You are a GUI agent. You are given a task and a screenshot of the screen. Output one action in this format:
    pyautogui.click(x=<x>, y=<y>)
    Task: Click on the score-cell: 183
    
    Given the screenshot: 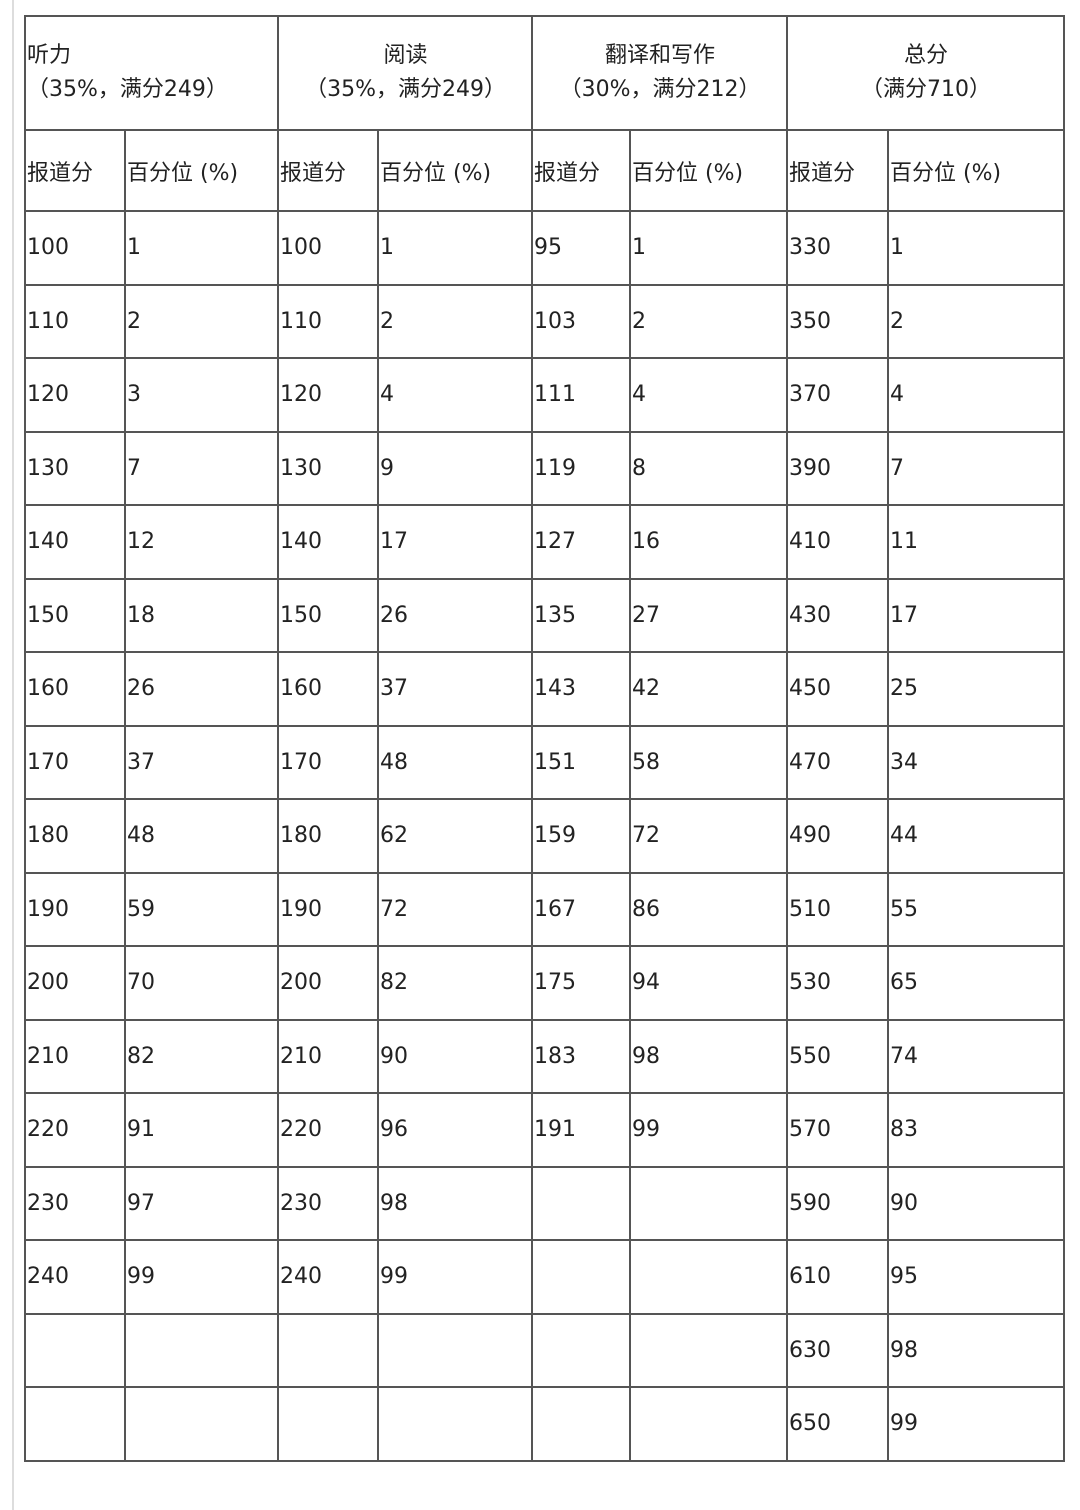 What is the action you would take?
    pyautogui.click(x=581, y=1056)
    